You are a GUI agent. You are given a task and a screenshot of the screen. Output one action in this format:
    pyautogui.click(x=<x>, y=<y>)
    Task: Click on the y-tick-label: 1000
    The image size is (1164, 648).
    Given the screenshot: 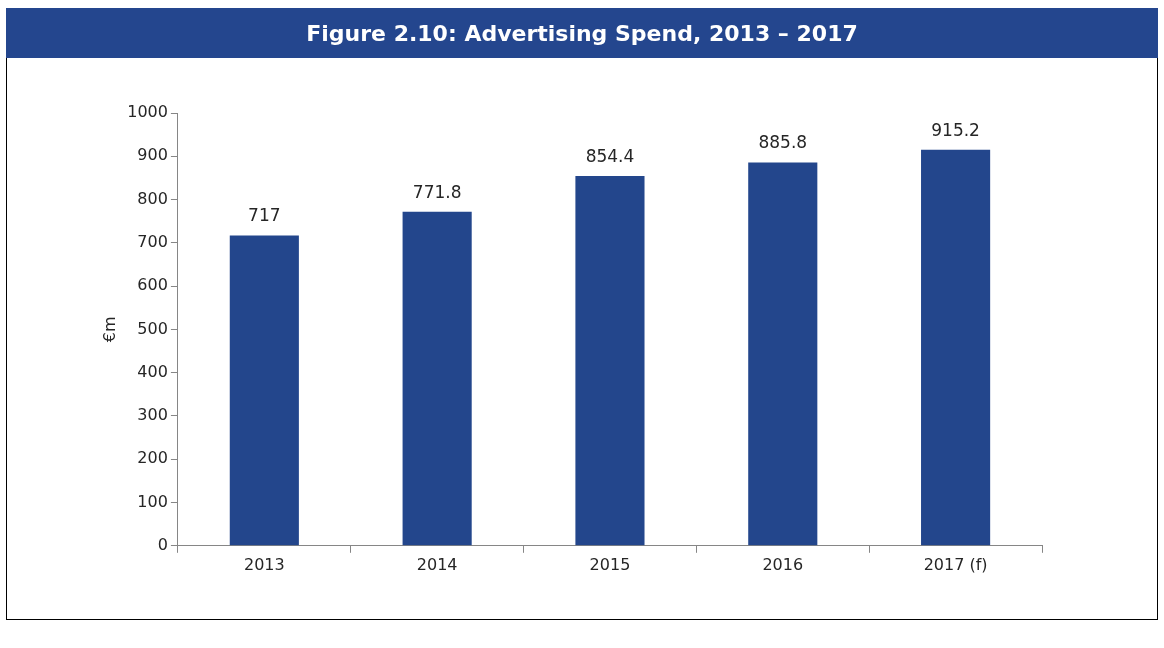 What is the action you would take?
    pyautogui.click(x=147, y=112)
    